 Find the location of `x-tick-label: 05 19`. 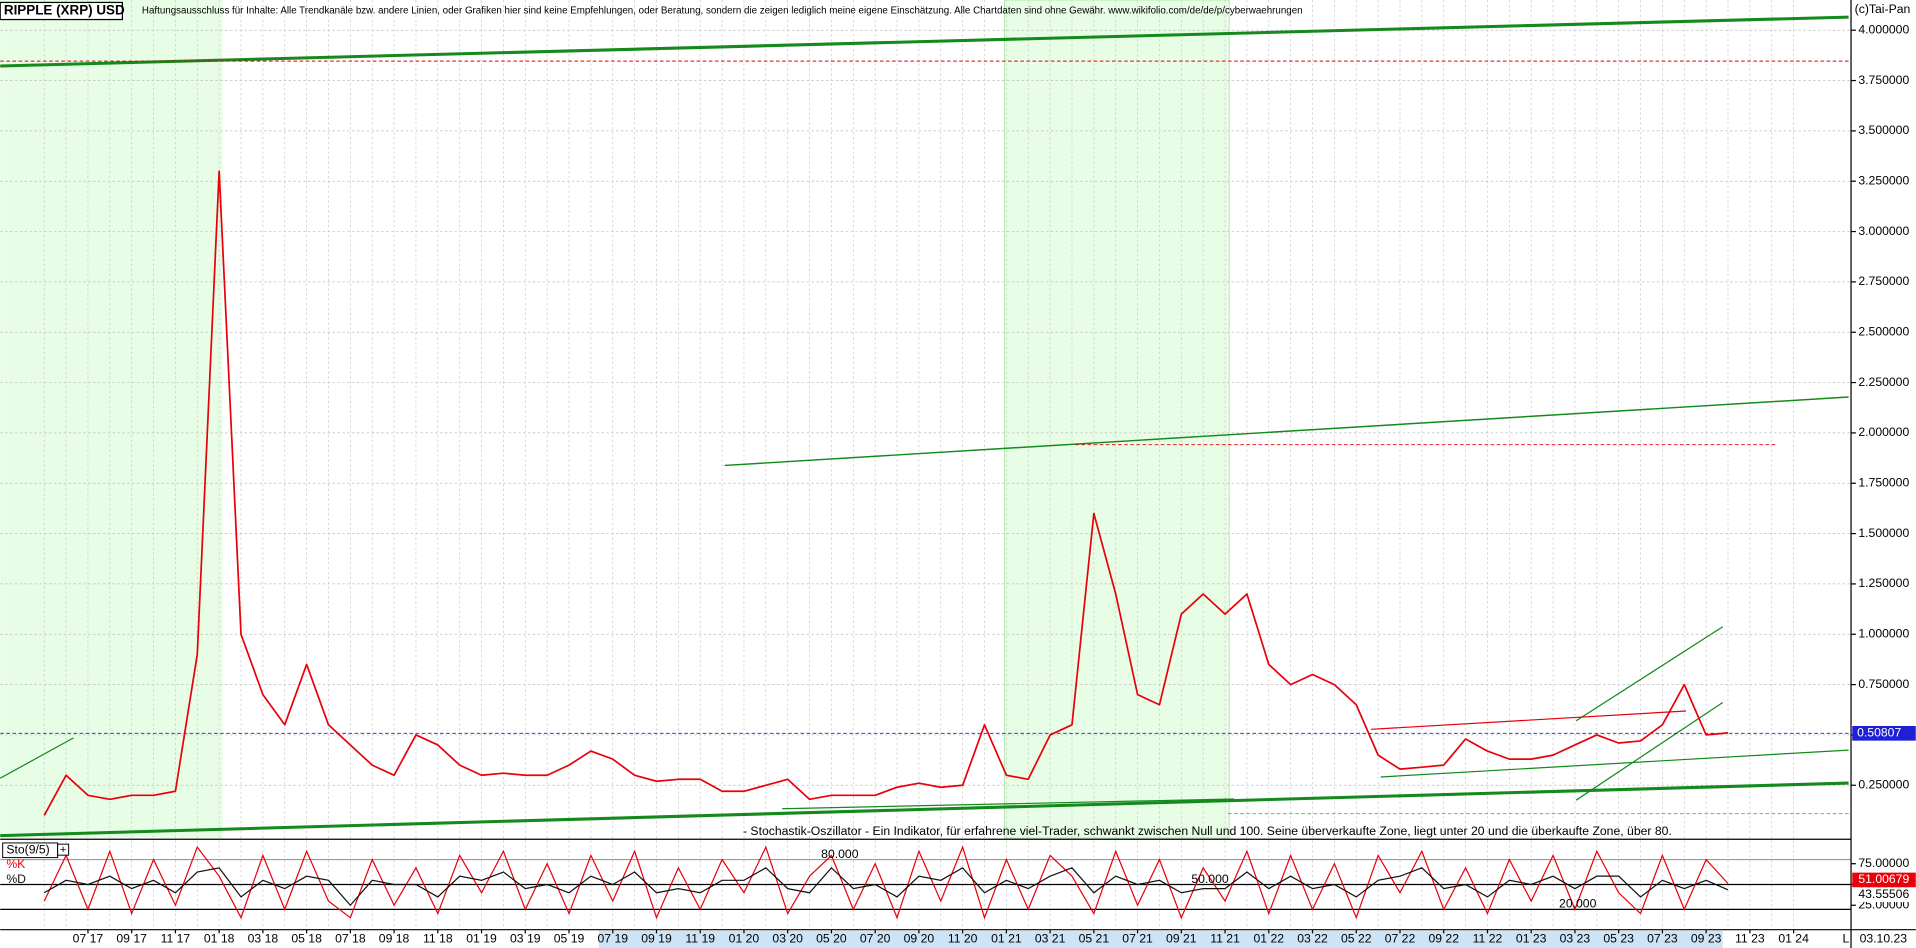

x-tick-label: 05 19 is located at coordinates (569, 939).